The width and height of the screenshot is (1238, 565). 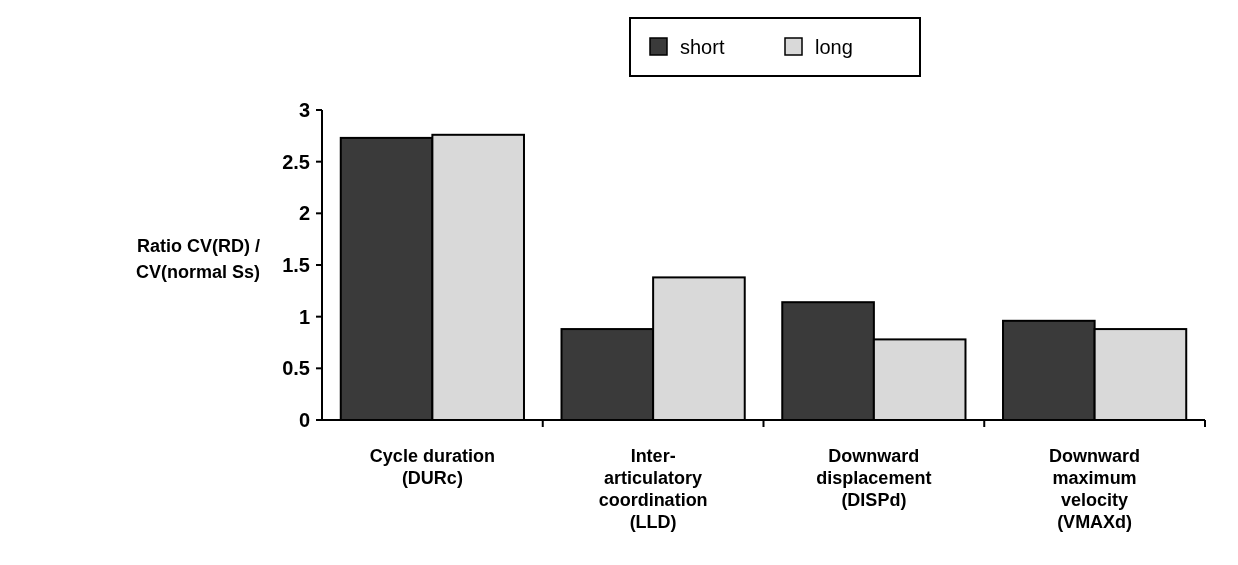 I want to click on x-tick-label: Cycle duration (DURc), so click(x=432, y=467).